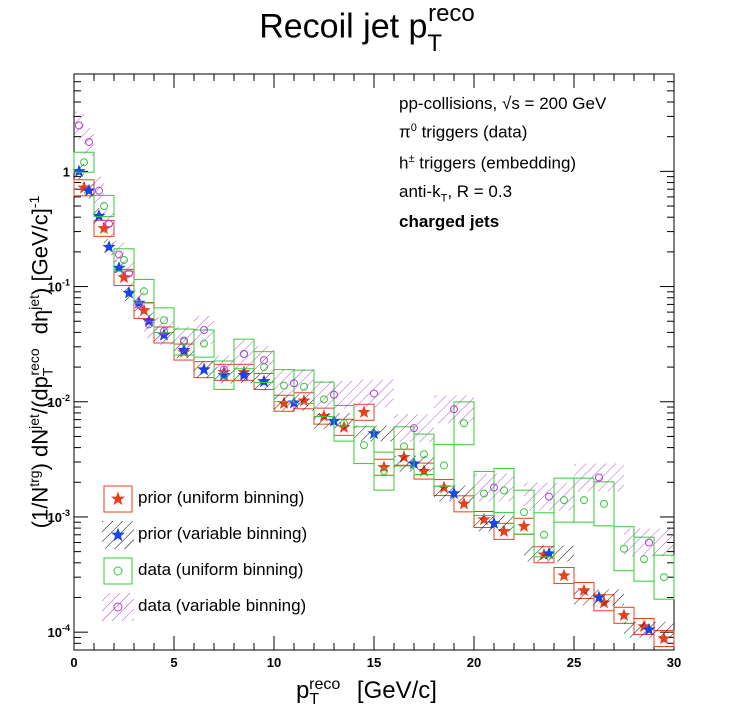  Describe the element at coordinates (674, 662) in the screenshot. I see `x-tick-label: 30` at that location.